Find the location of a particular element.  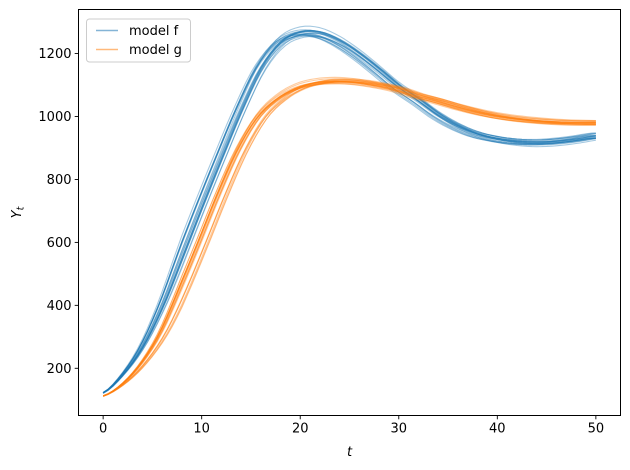

y-tick-label: 1000 is located at coordinates (54, 117).